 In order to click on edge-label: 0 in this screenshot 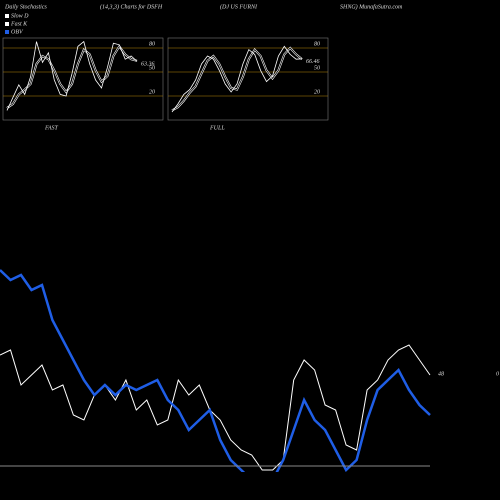, I will do `click(497, 374)`.